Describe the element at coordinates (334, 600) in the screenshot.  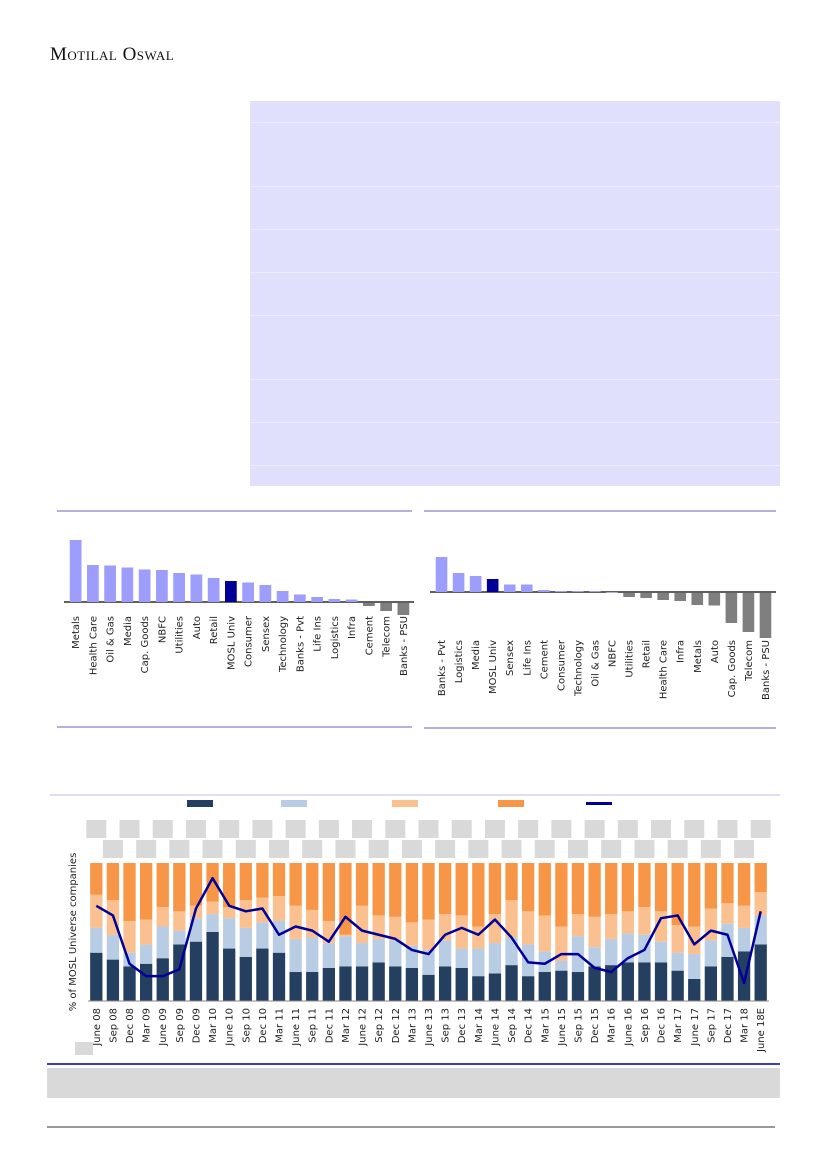
I see `bar-logistics` at that location.